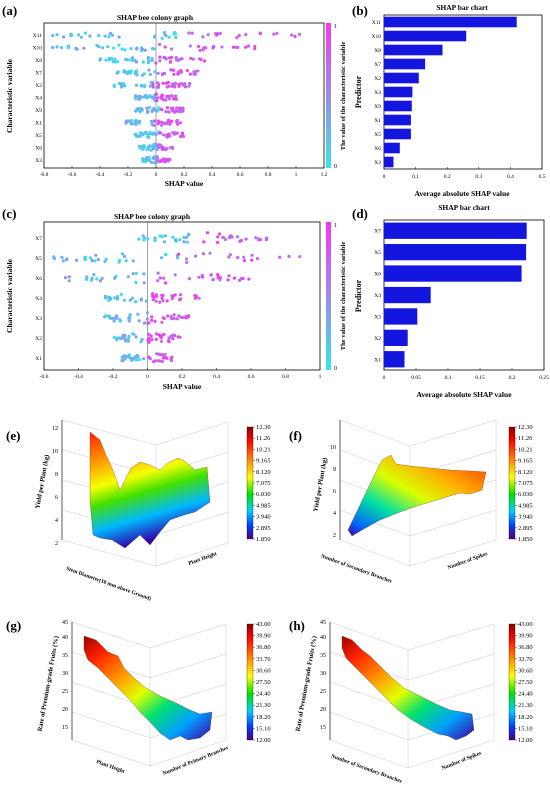 The width and height of the screenshot is (550, 791). I want to click on panel-f-cbar-tick-label: 10.21, so click(525, 449).